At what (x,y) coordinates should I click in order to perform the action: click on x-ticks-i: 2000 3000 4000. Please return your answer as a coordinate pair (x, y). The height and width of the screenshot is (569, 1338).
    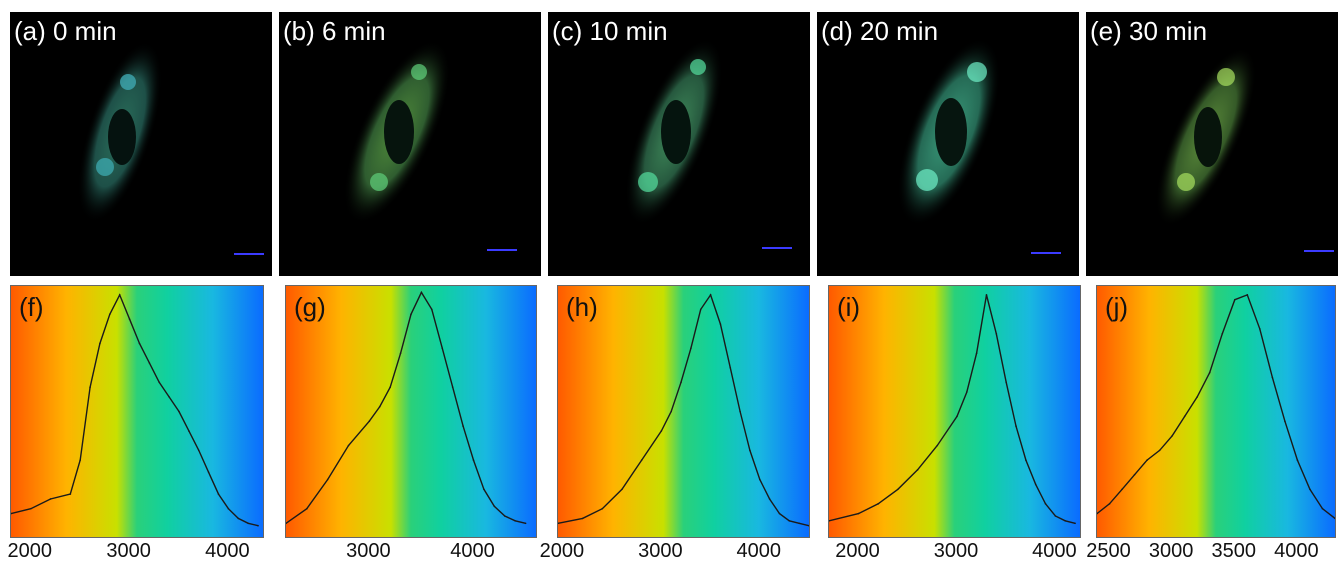
    Looking at the image, I should click on (954, 553).